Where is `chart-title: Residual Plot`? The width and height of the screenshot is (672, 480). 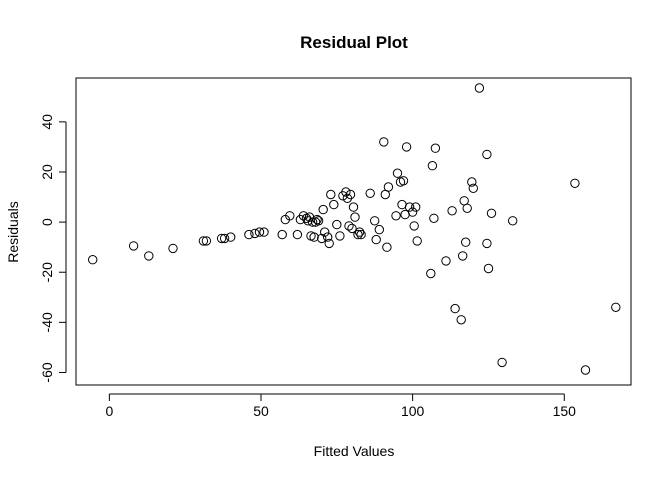 chart-title: Residual Plot is located at coordinates (354, 42).